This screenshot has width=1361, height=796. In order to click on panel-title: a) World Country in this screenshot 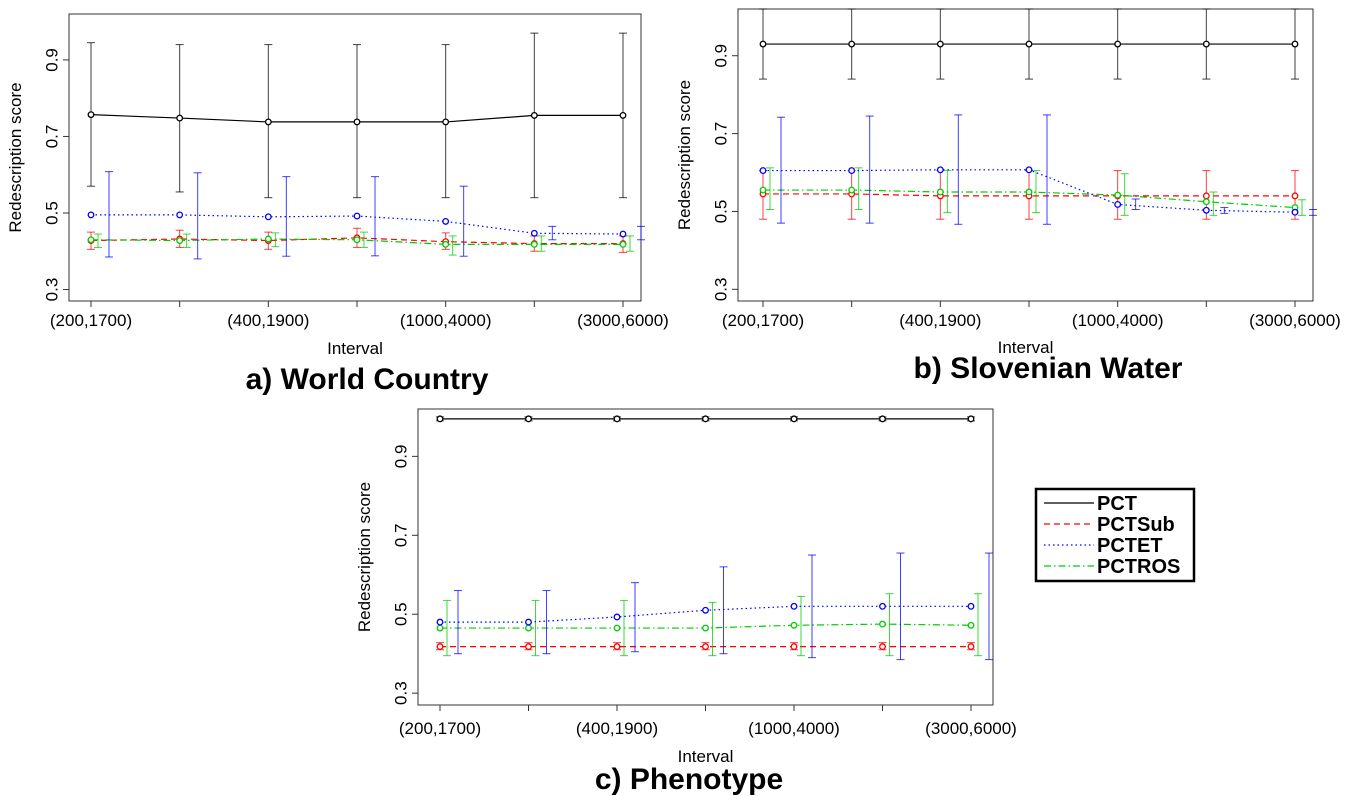, I will do `click(367, 379)`.